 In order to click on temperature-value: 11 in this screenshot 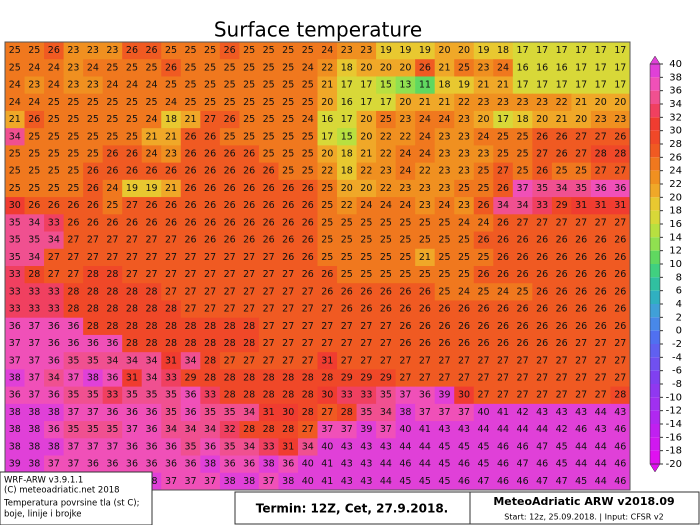, I will do `click(425, 85)`.